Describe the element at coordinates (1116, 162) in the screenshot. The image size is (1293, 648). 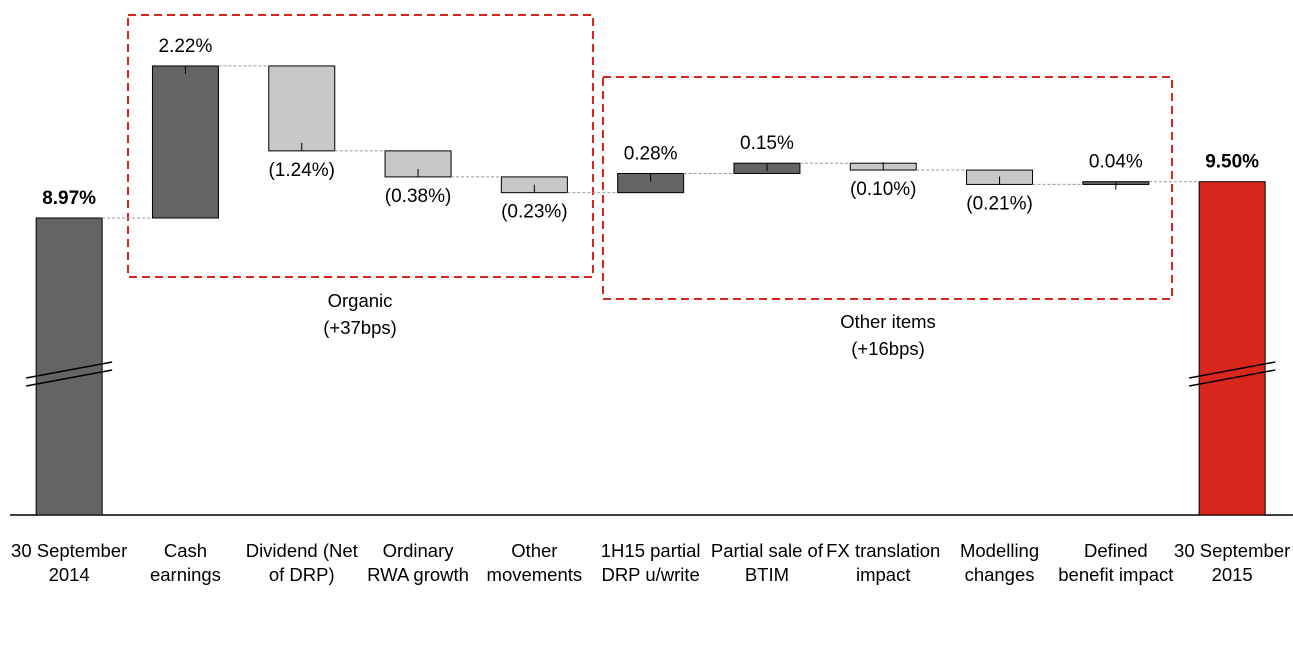
I see `value-label: 0.04%` at that location.